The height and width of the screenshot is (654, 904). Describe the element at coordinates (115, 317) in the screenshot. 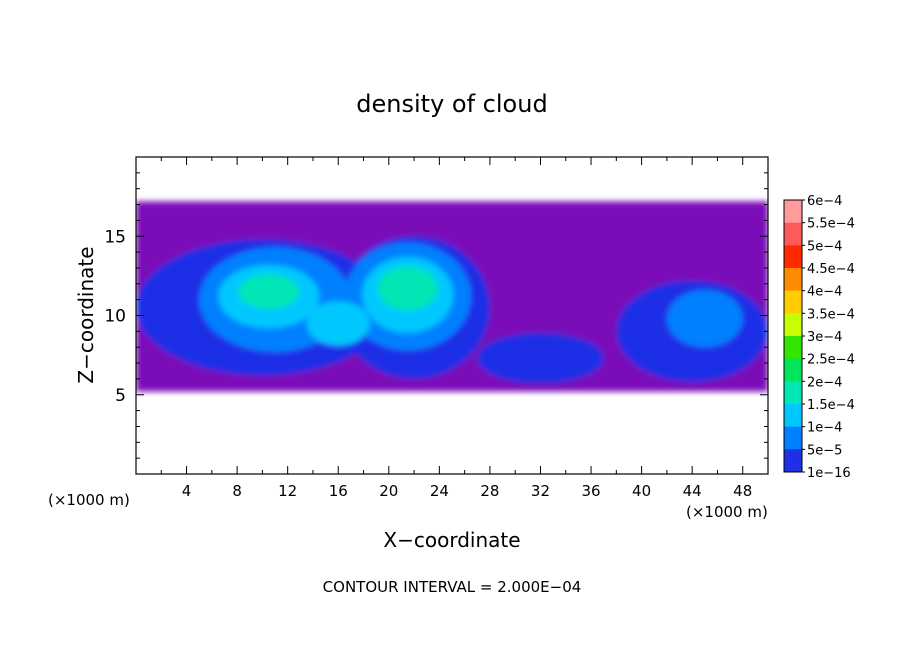

I see `y-tick-label: 10` at that location.